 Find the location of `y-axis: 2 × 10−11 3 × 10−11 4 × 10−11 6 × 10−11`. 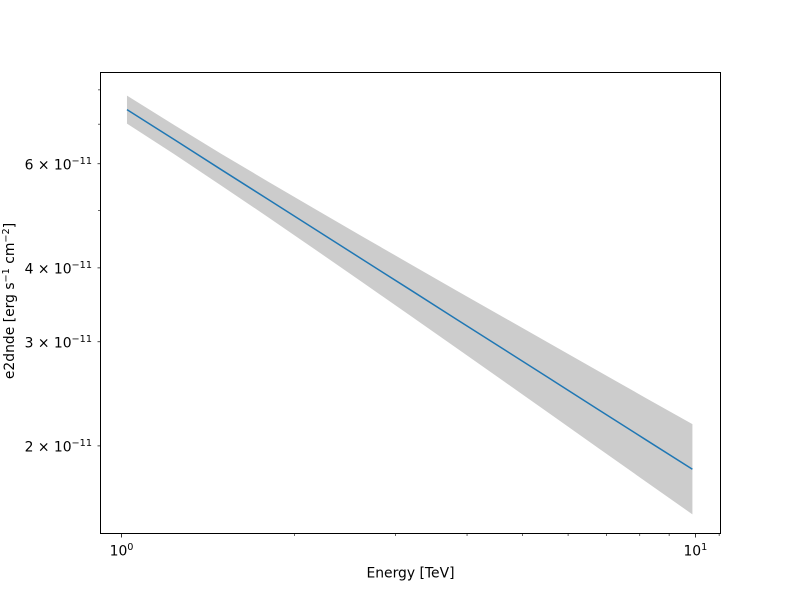

y-axis: 2 × 10−11 3 × 10−11 4 × 10−11 6 × 10−11 is located at coordinates (63, 272).